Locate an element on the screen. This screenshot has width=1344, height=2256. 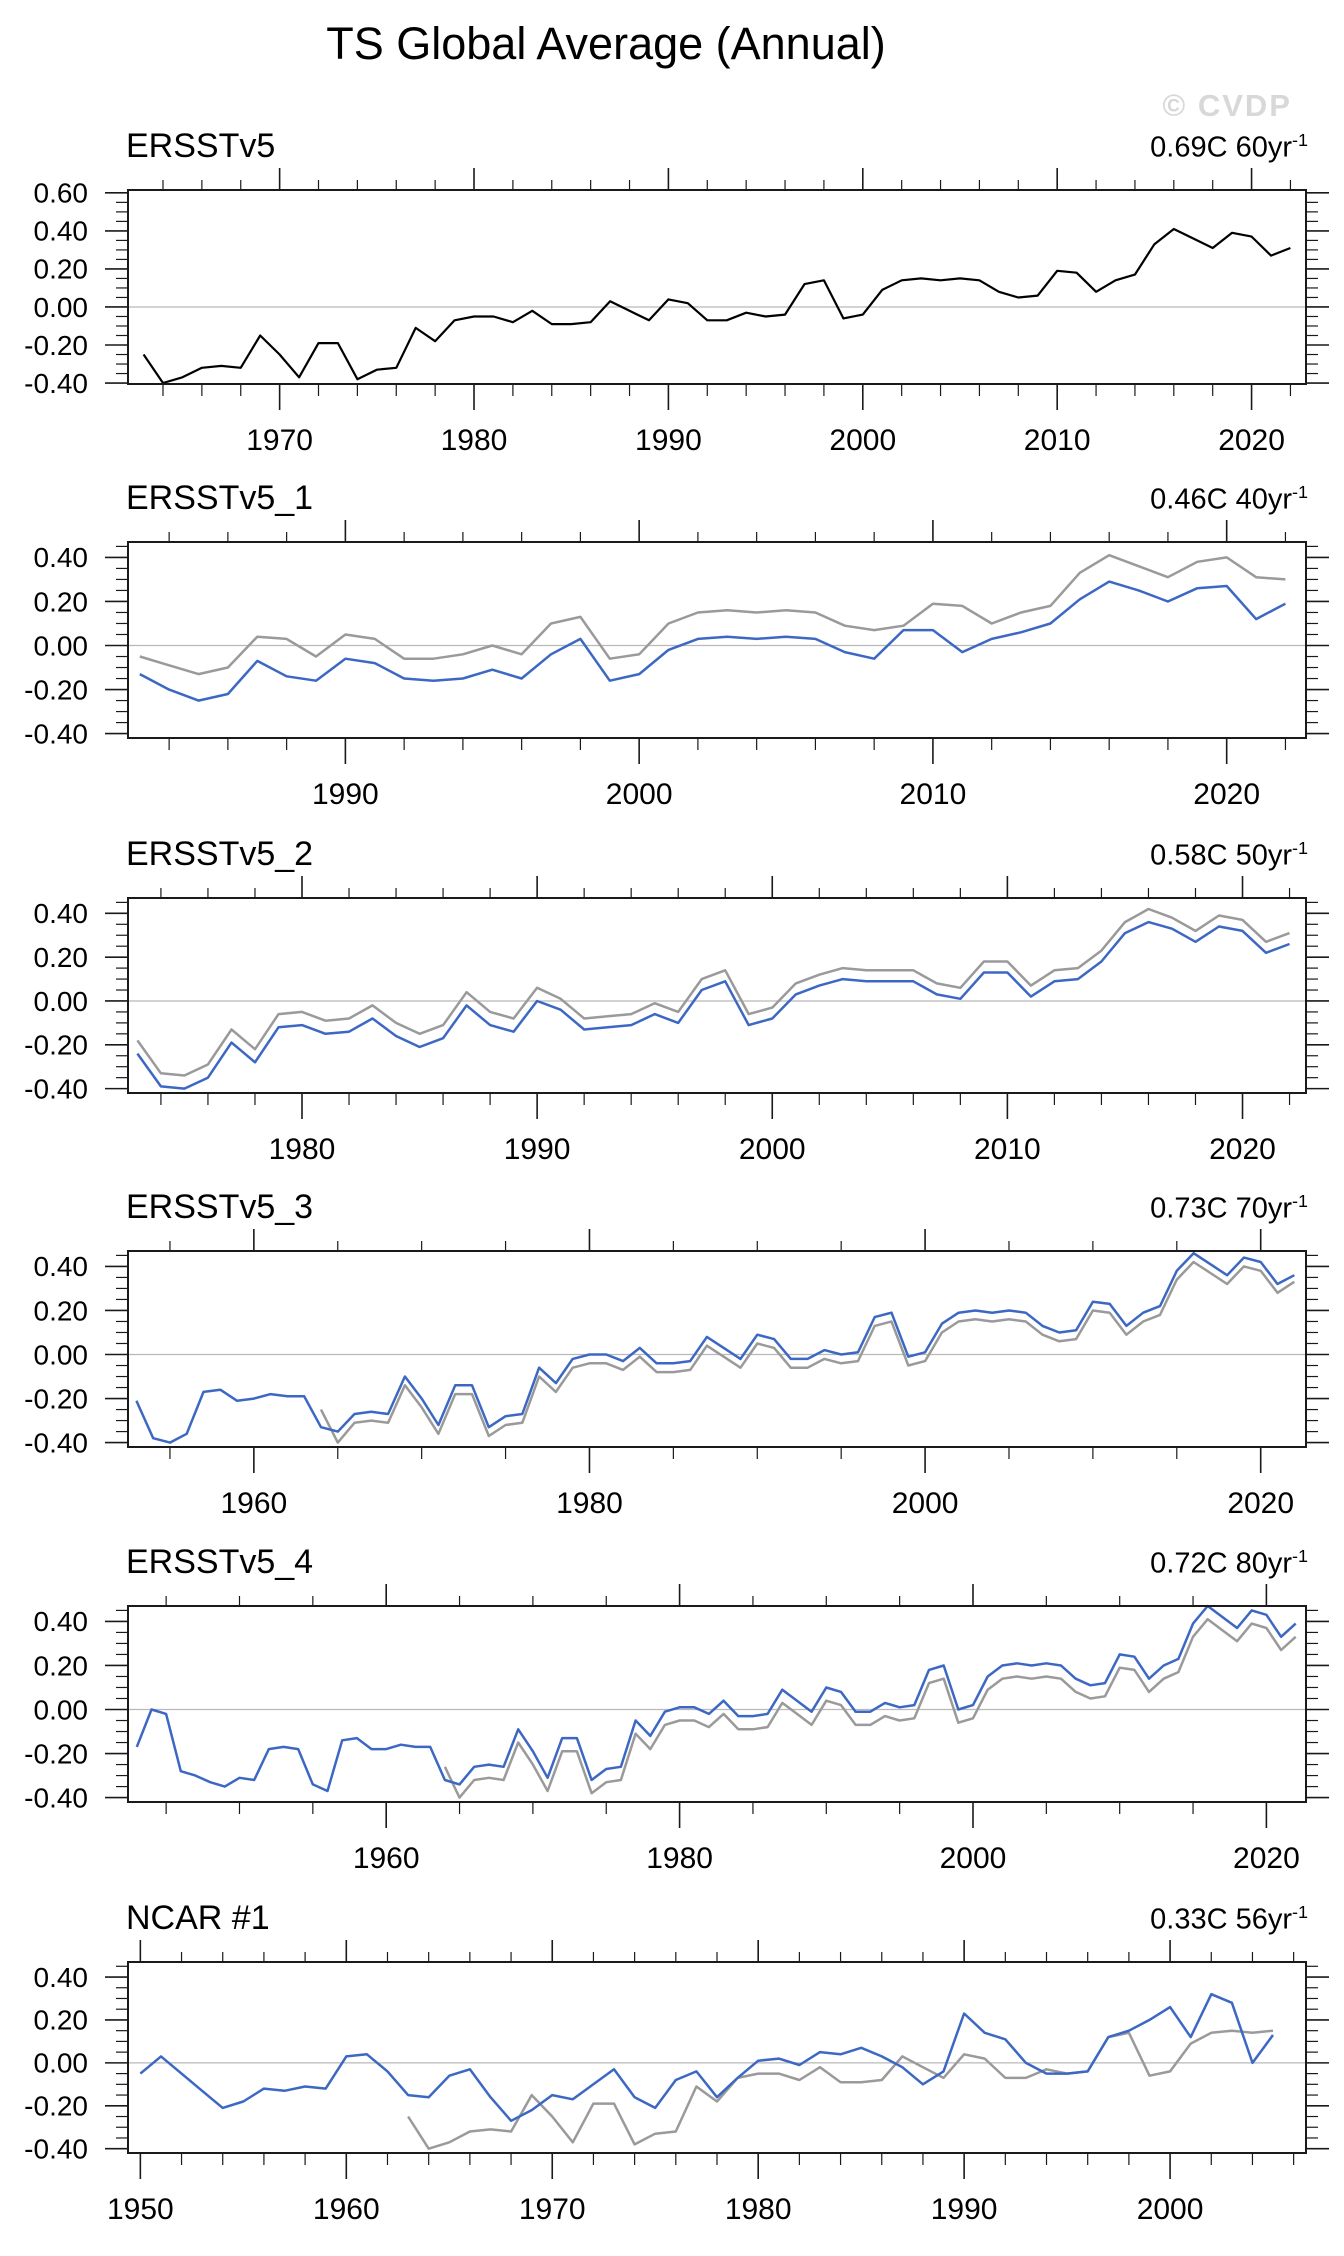
panel-title: ERSSTv5_1 is located at coordinates (220, 498).